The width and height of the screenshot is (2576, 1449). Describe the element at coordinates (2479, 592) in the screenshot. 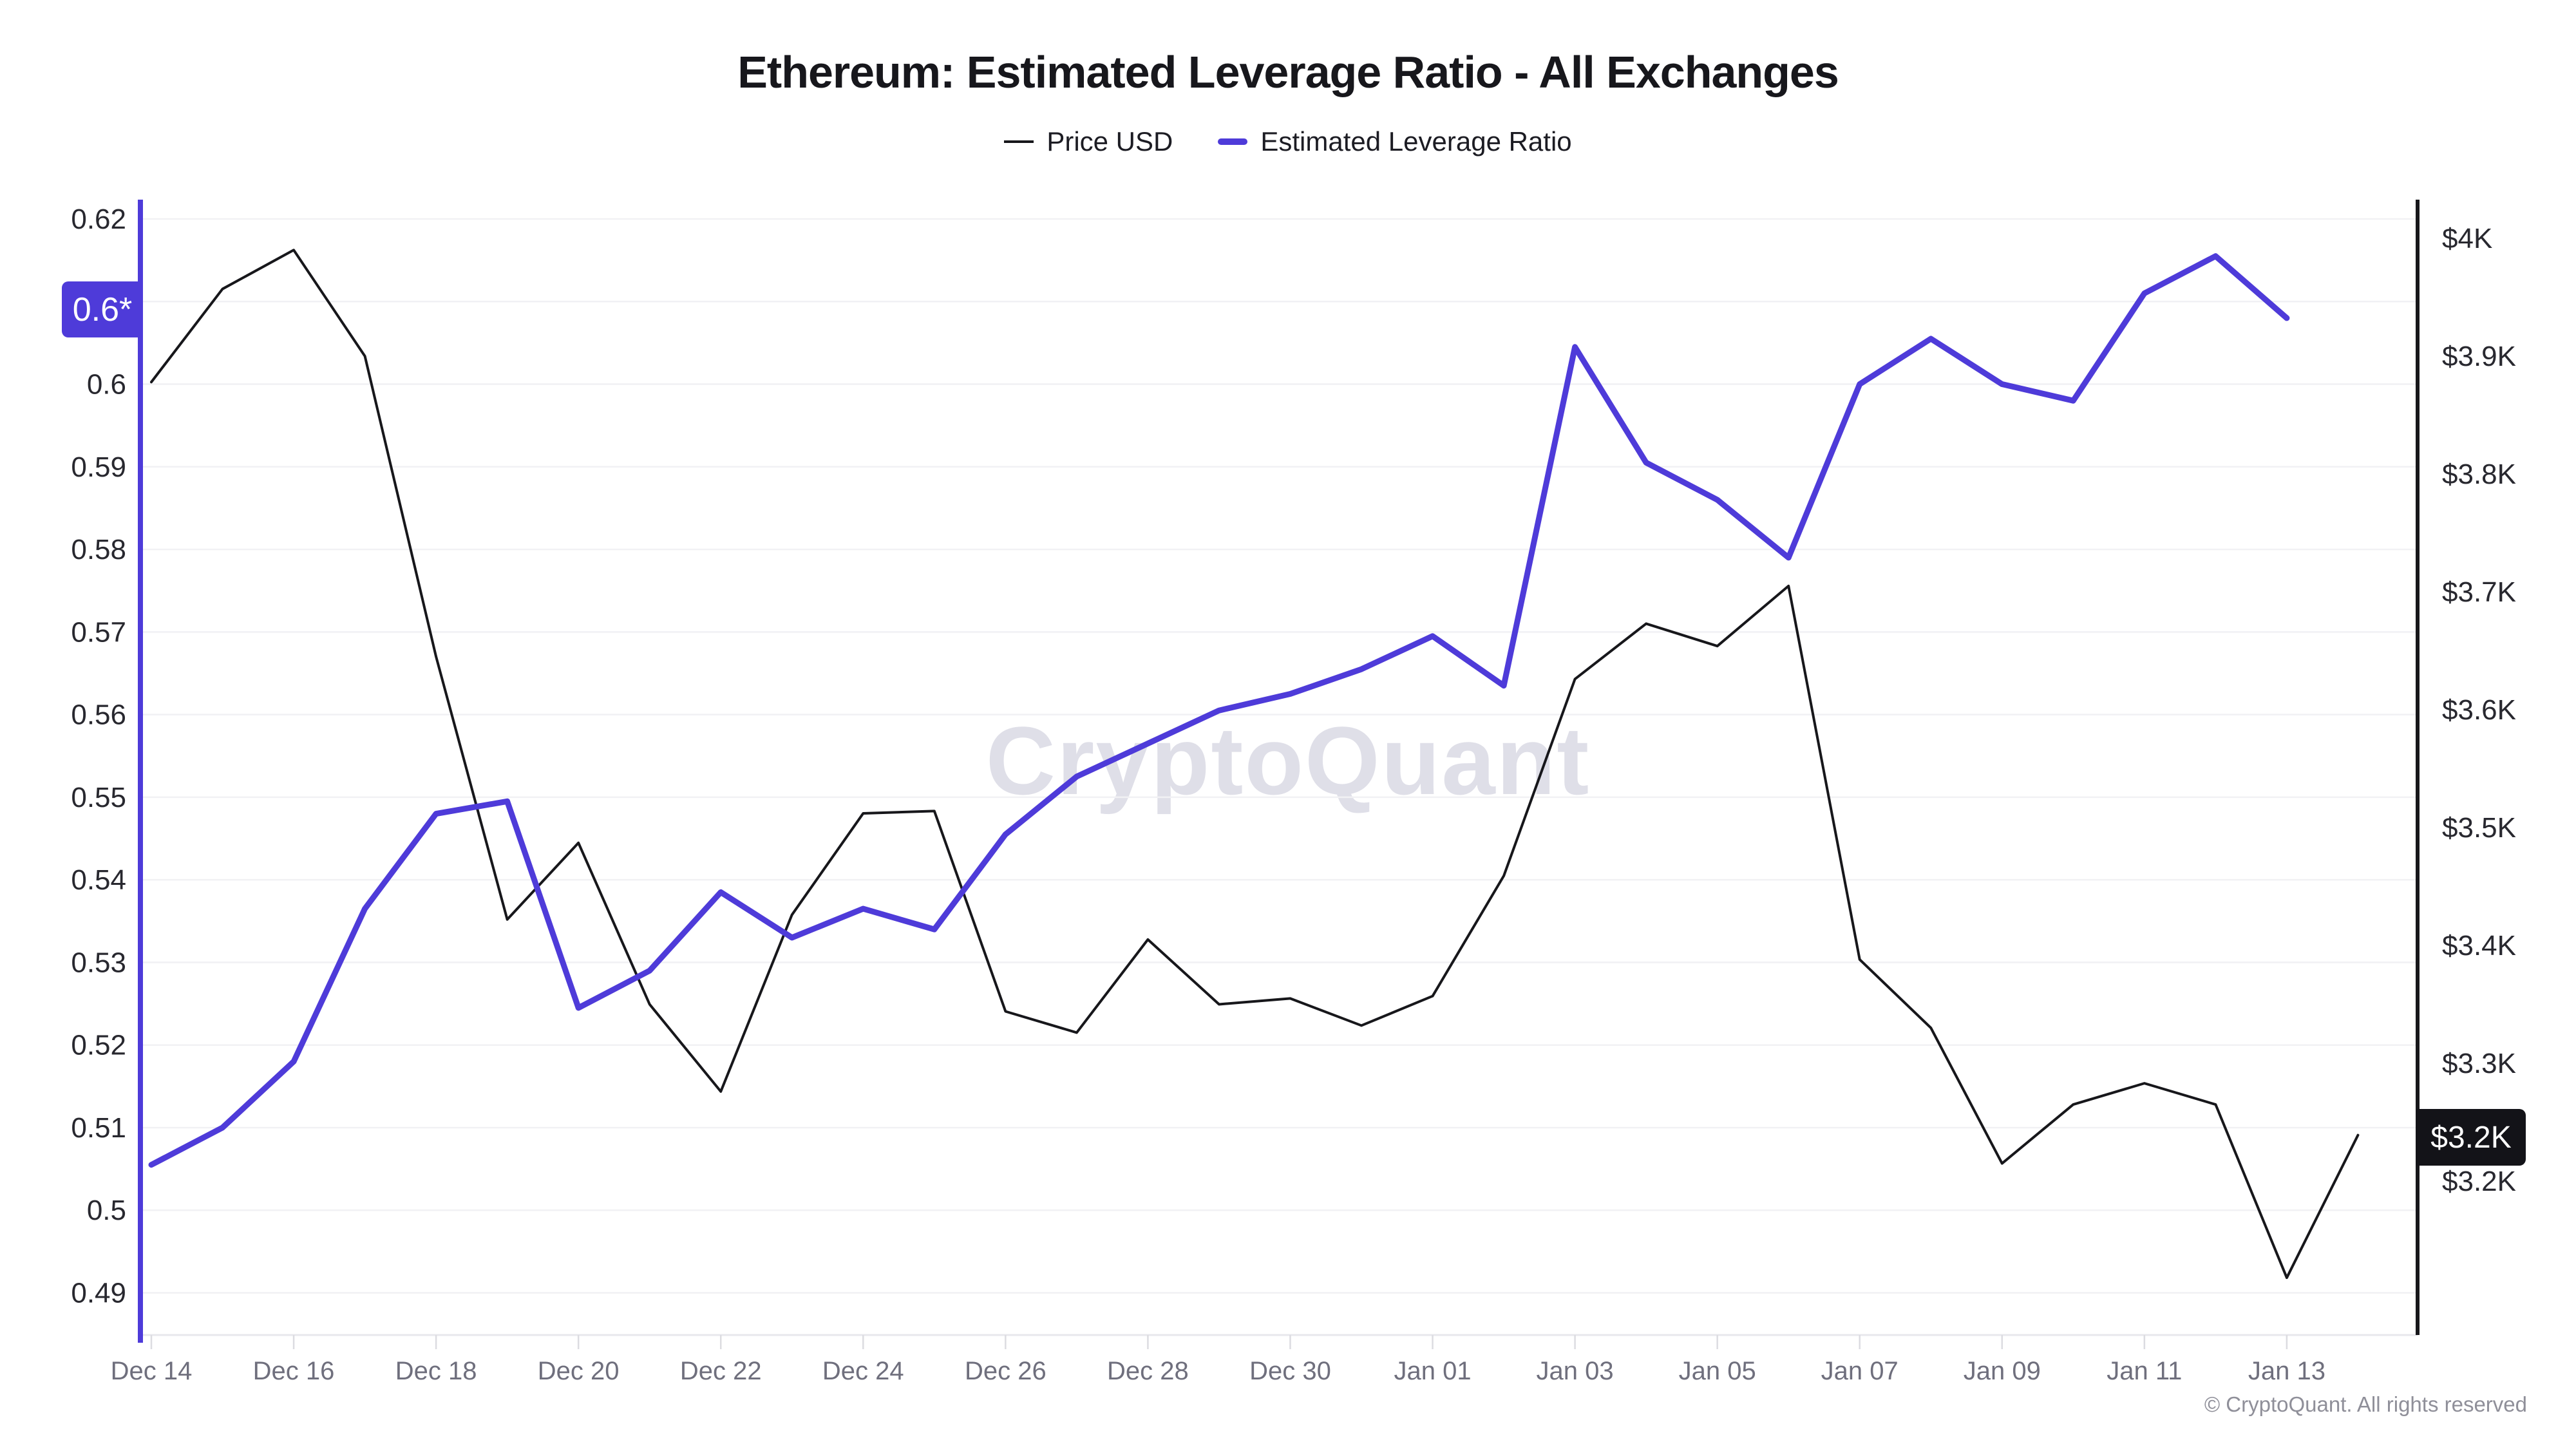

I see `right-axis-tick-label: $3.7K` at that location.